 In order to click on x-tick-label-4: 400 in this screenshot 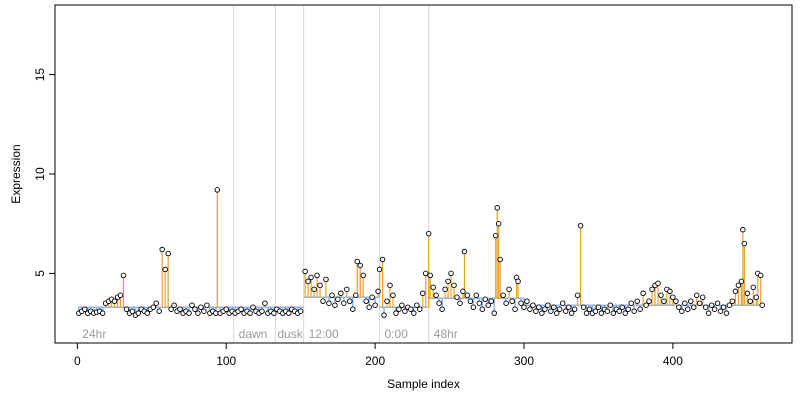, I will do `click(673, 361)`.